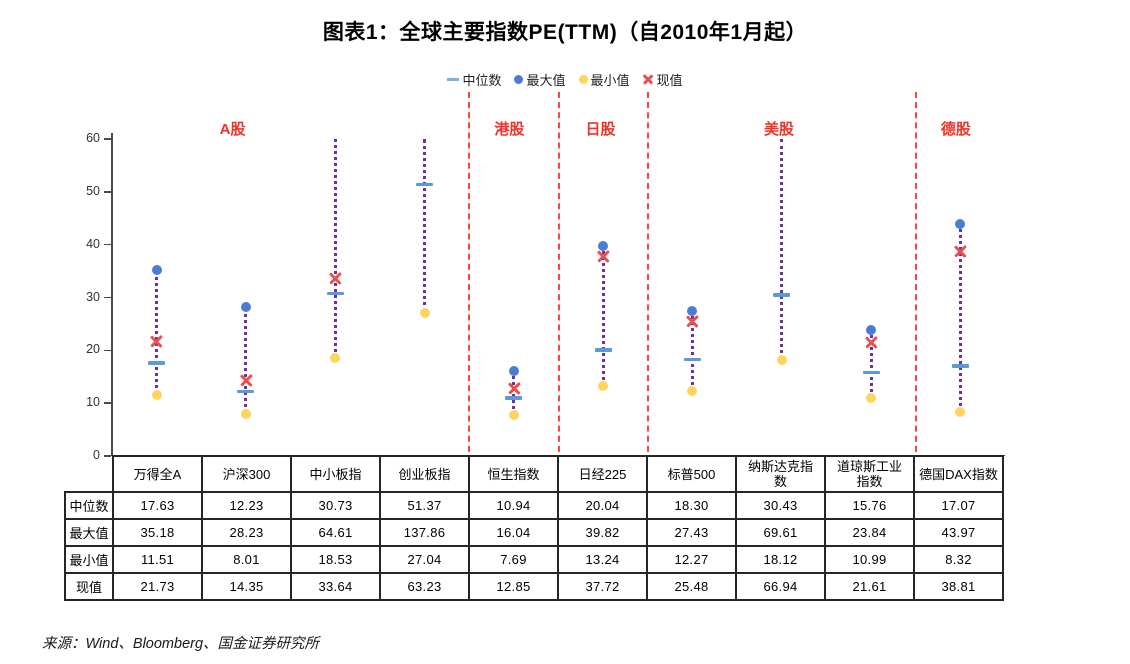 Image resolution: width=1130 pixels, height=664 pixels. Describe the element at coordinates (93, 296) in the screenshot. I see `y-axis-label: 30` at that location.